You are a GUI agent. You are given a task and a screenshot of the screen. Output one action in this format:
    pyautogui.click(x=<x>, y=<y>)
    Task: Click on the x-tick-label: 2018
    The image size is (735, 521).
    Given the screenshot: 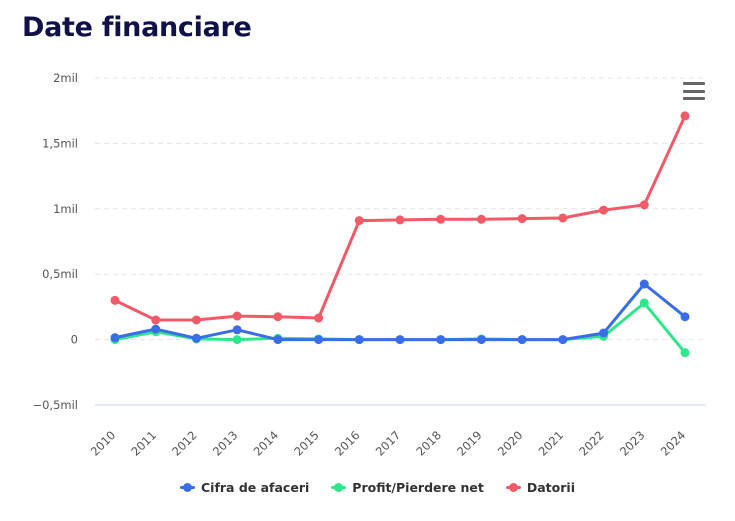 What is the action you would take?
    pyautogui.click(x=428, y=443)
    